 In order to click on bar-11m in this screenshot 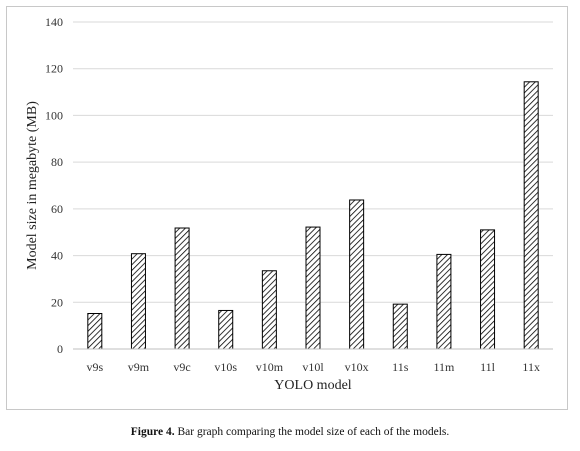, I will do `click(444, 301)`.